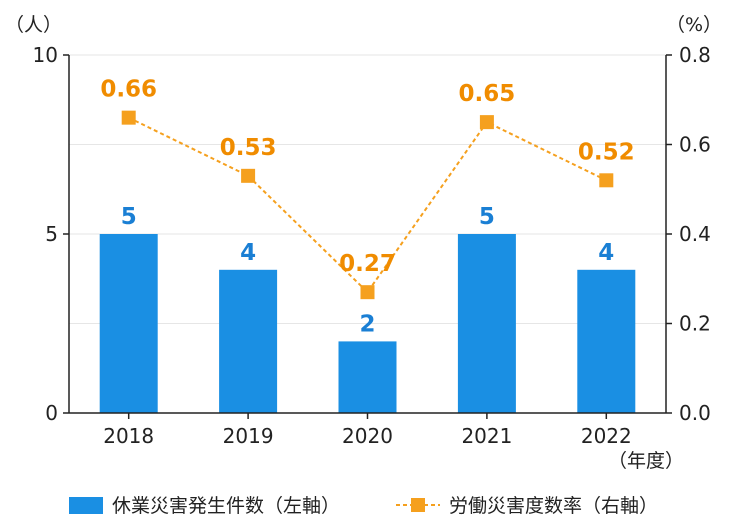  I want to click on right-axis-unit: （%）, so click(694, 25).